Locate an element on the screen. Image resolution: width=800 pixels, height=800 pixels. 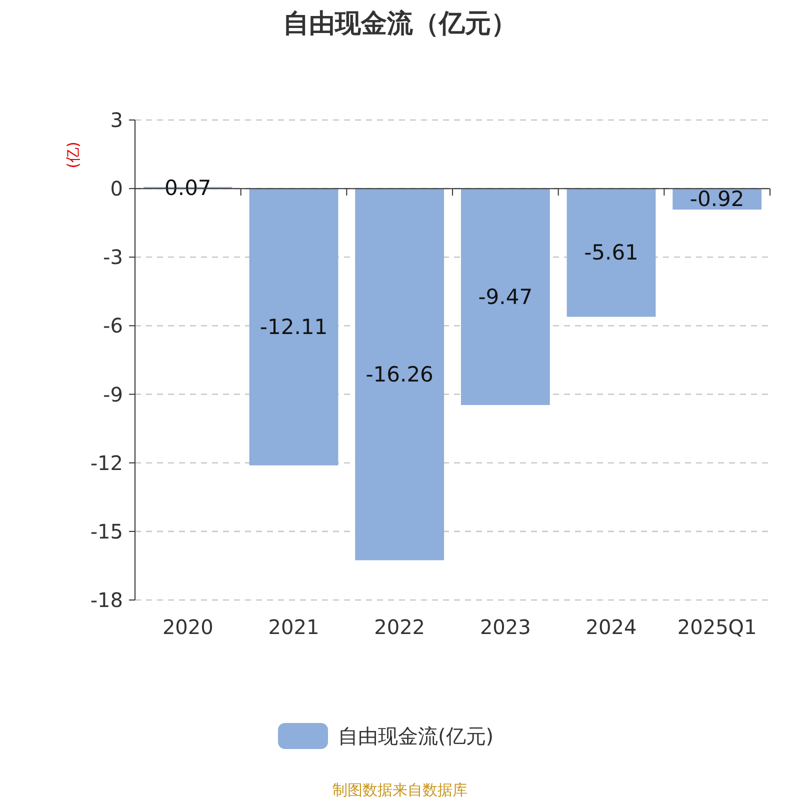
x-tick-label: 2022 is located at coordinates (400, 627).